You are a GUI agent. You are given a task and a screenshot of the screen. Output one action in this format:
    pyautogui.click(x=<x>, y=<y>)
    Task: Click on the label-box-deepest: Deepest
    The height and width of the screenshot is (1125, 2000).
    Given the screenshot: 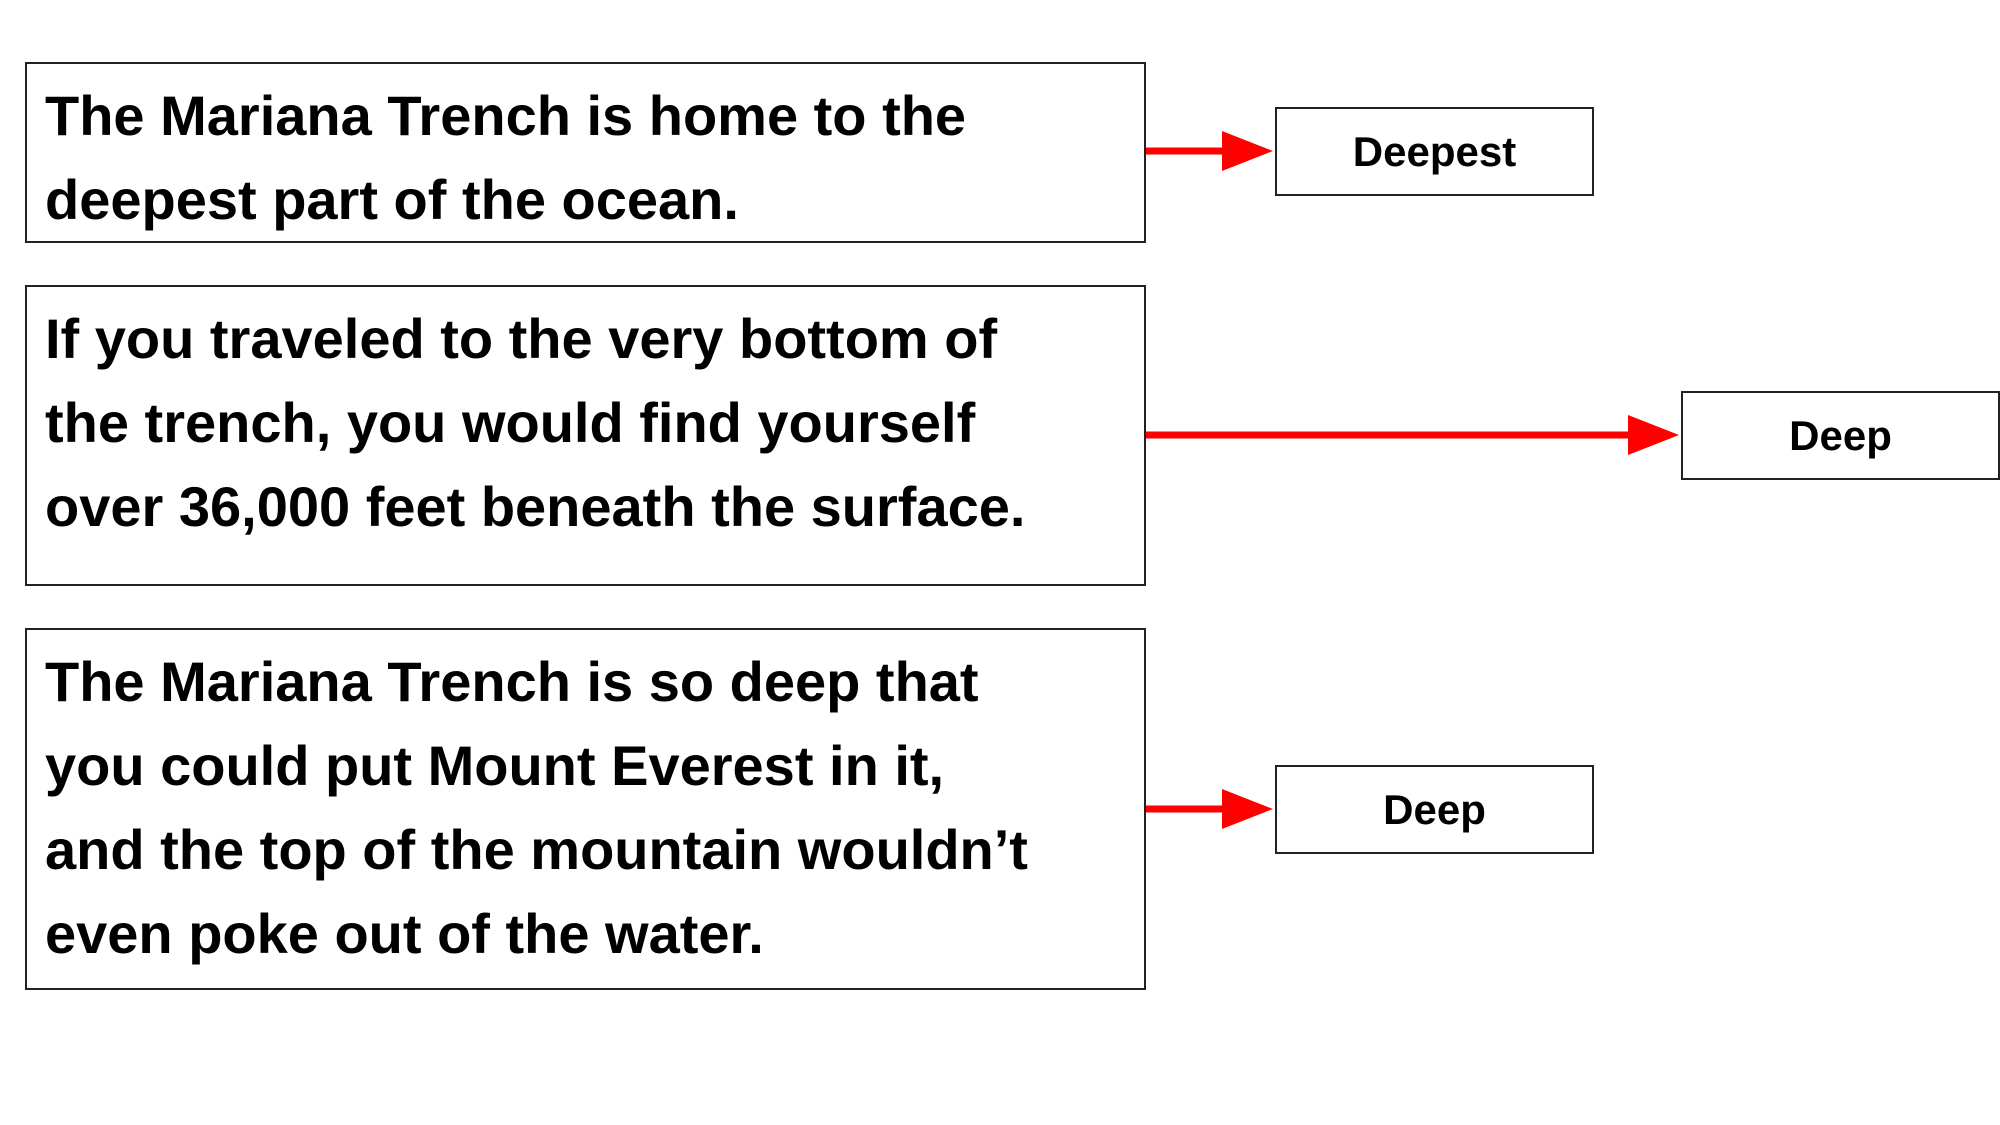 What is the action you would take?
    pyautogui.click(x=1434, y=151)
    